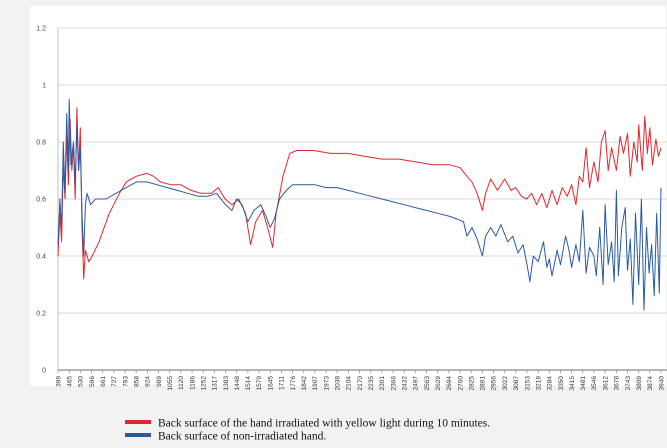 The image size is (667, 448). I want to click on x-tick-label: 1776, so click(293, 383).